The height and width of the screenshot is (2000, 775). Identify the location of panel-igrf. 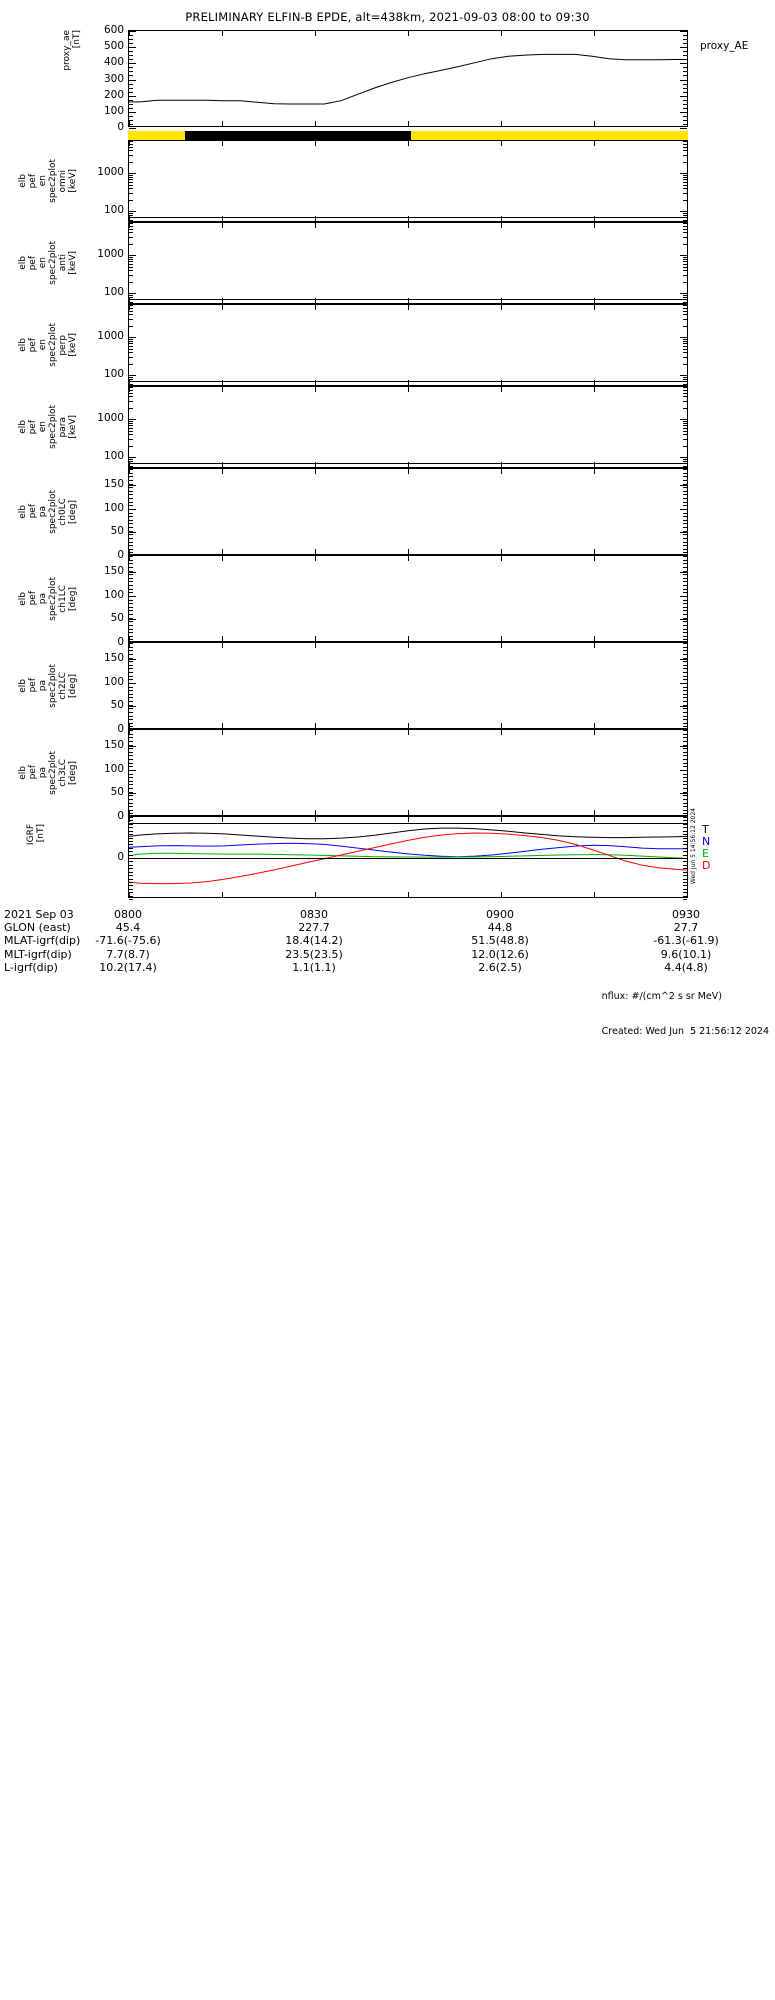
(408, 858).